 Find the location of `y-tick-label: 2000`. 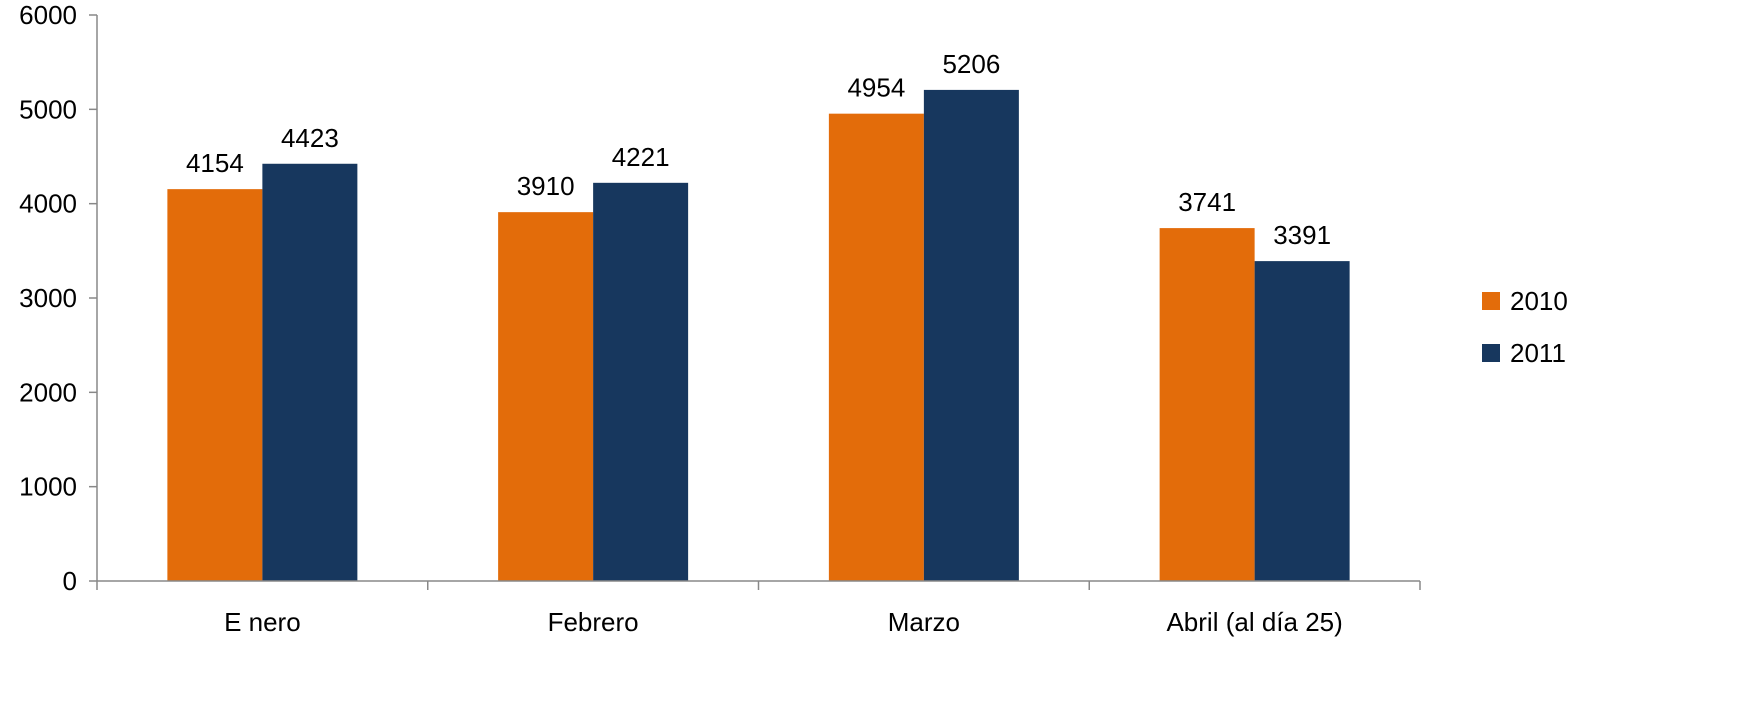

y-tick-label: 2000 is located at coordinates (48, 392).